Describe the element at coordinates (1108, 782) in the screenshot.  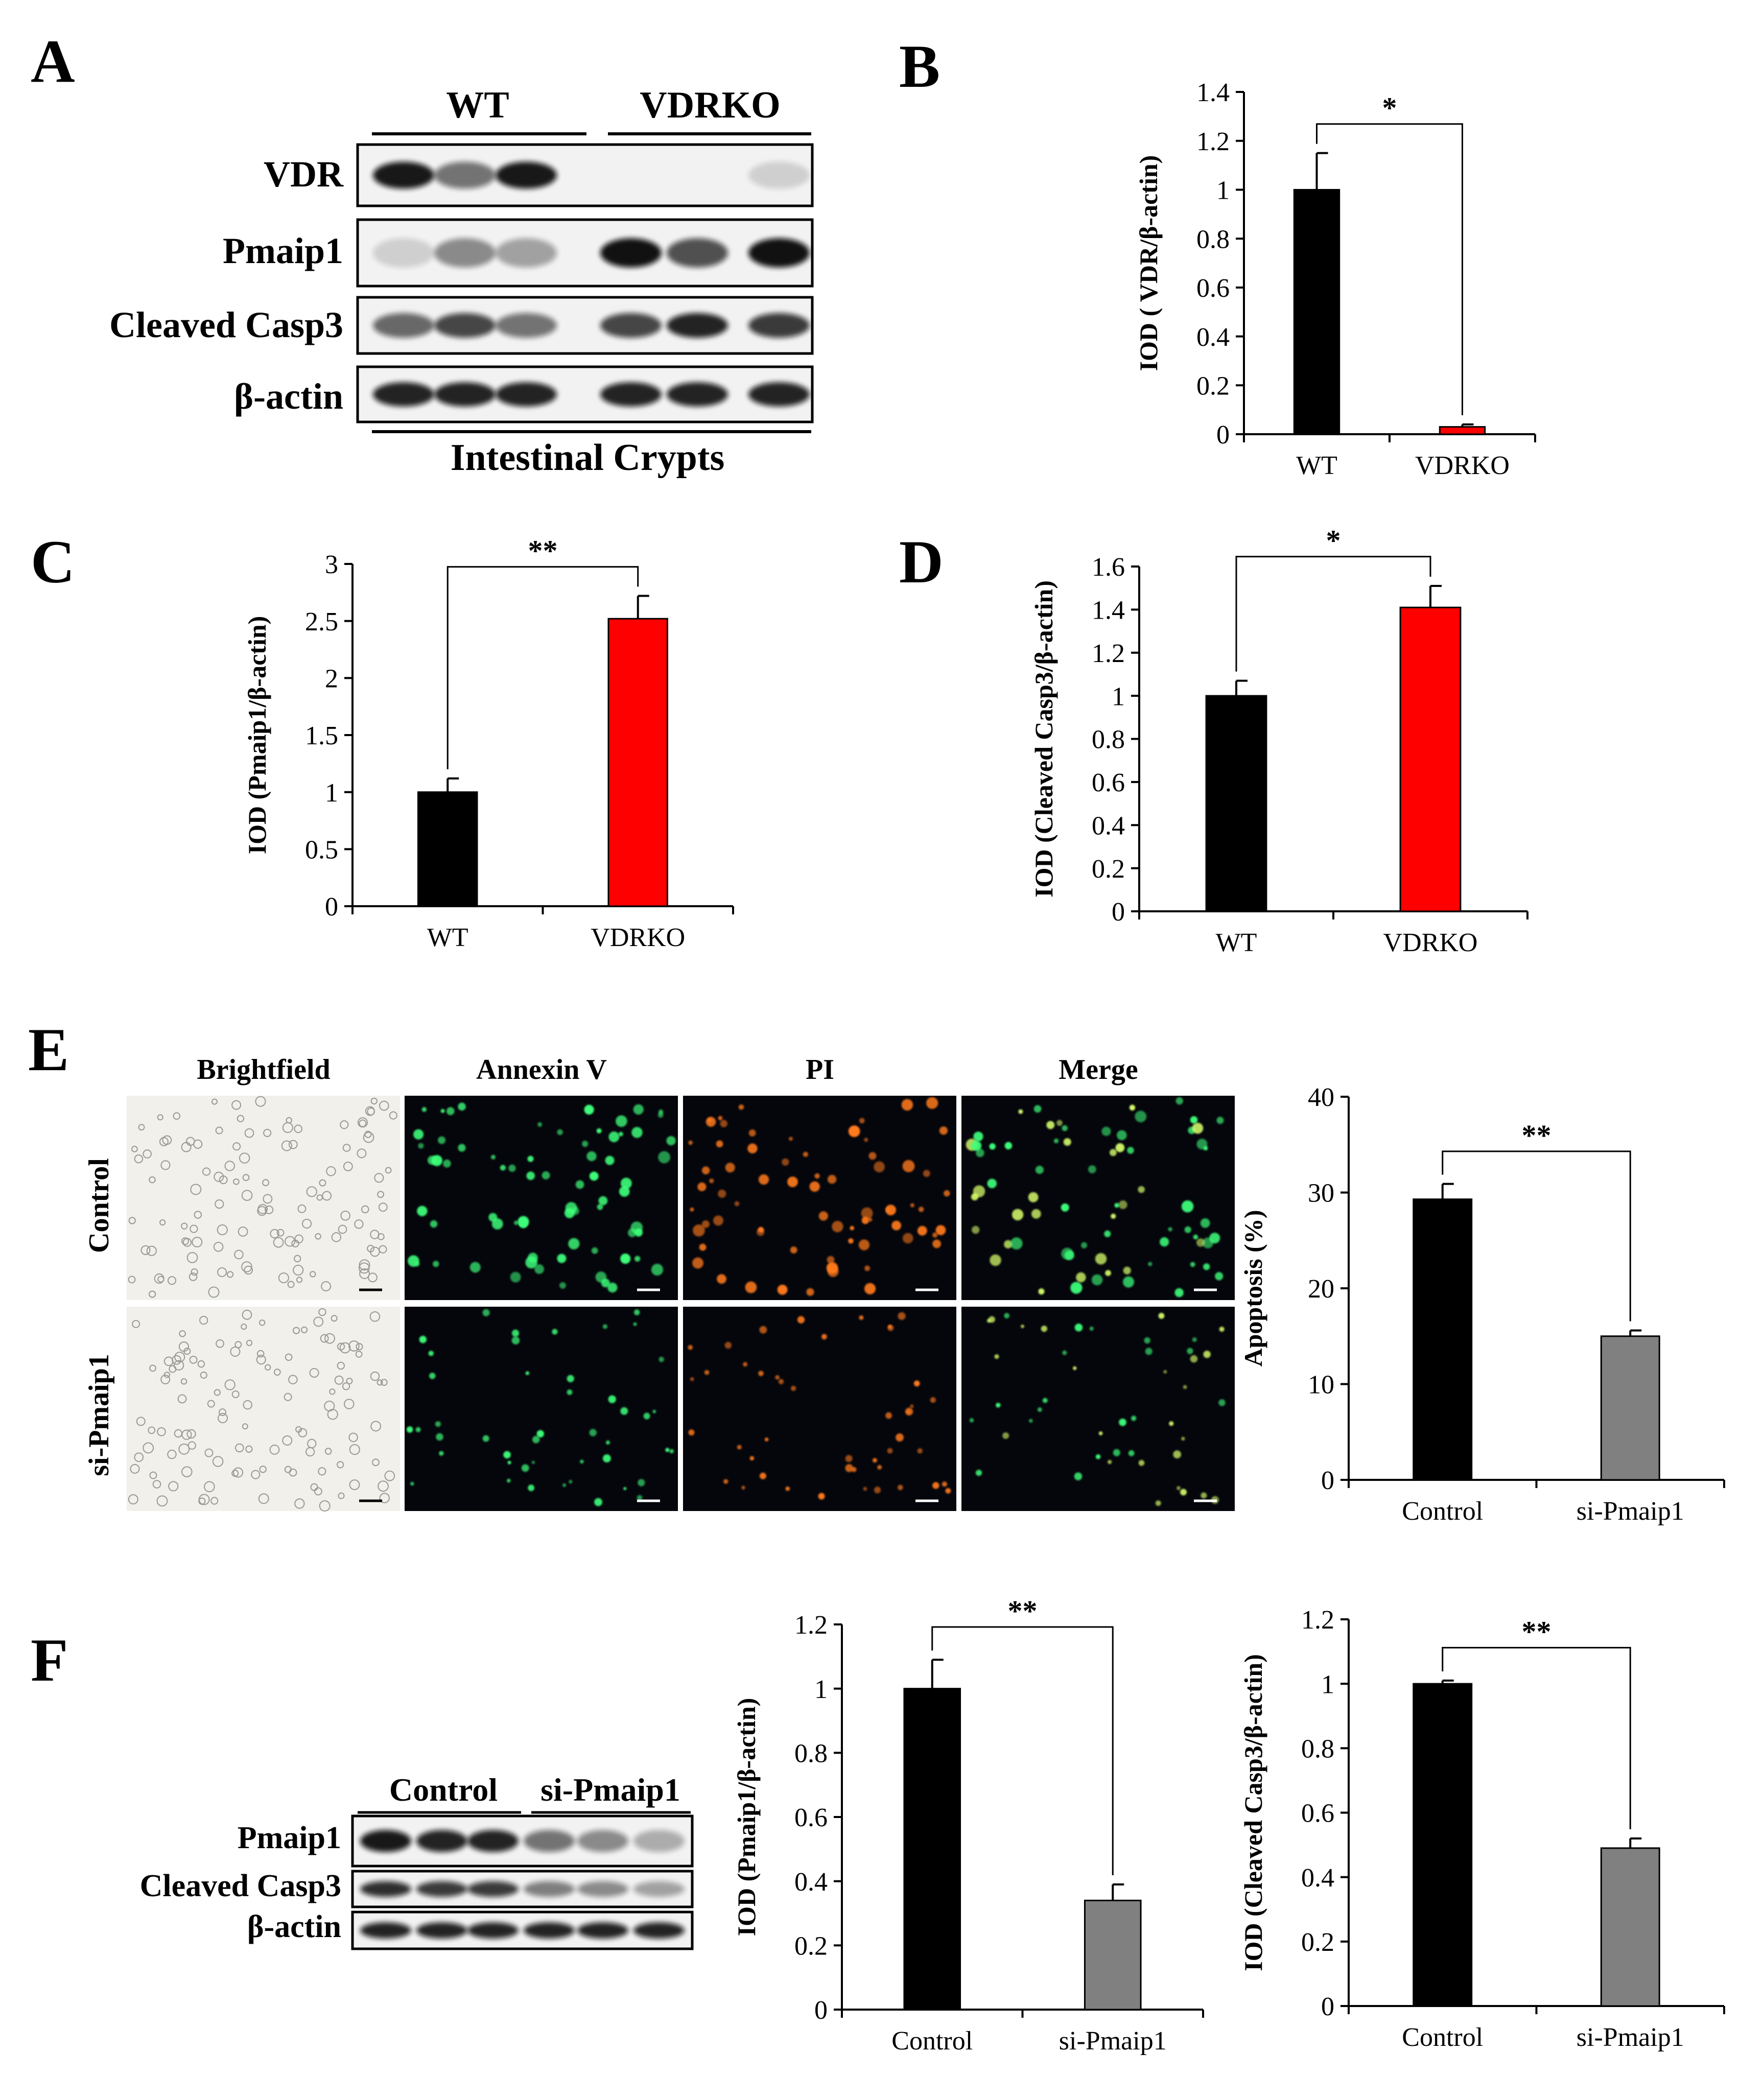
I see `y-tick-label: 0.6` at that location.